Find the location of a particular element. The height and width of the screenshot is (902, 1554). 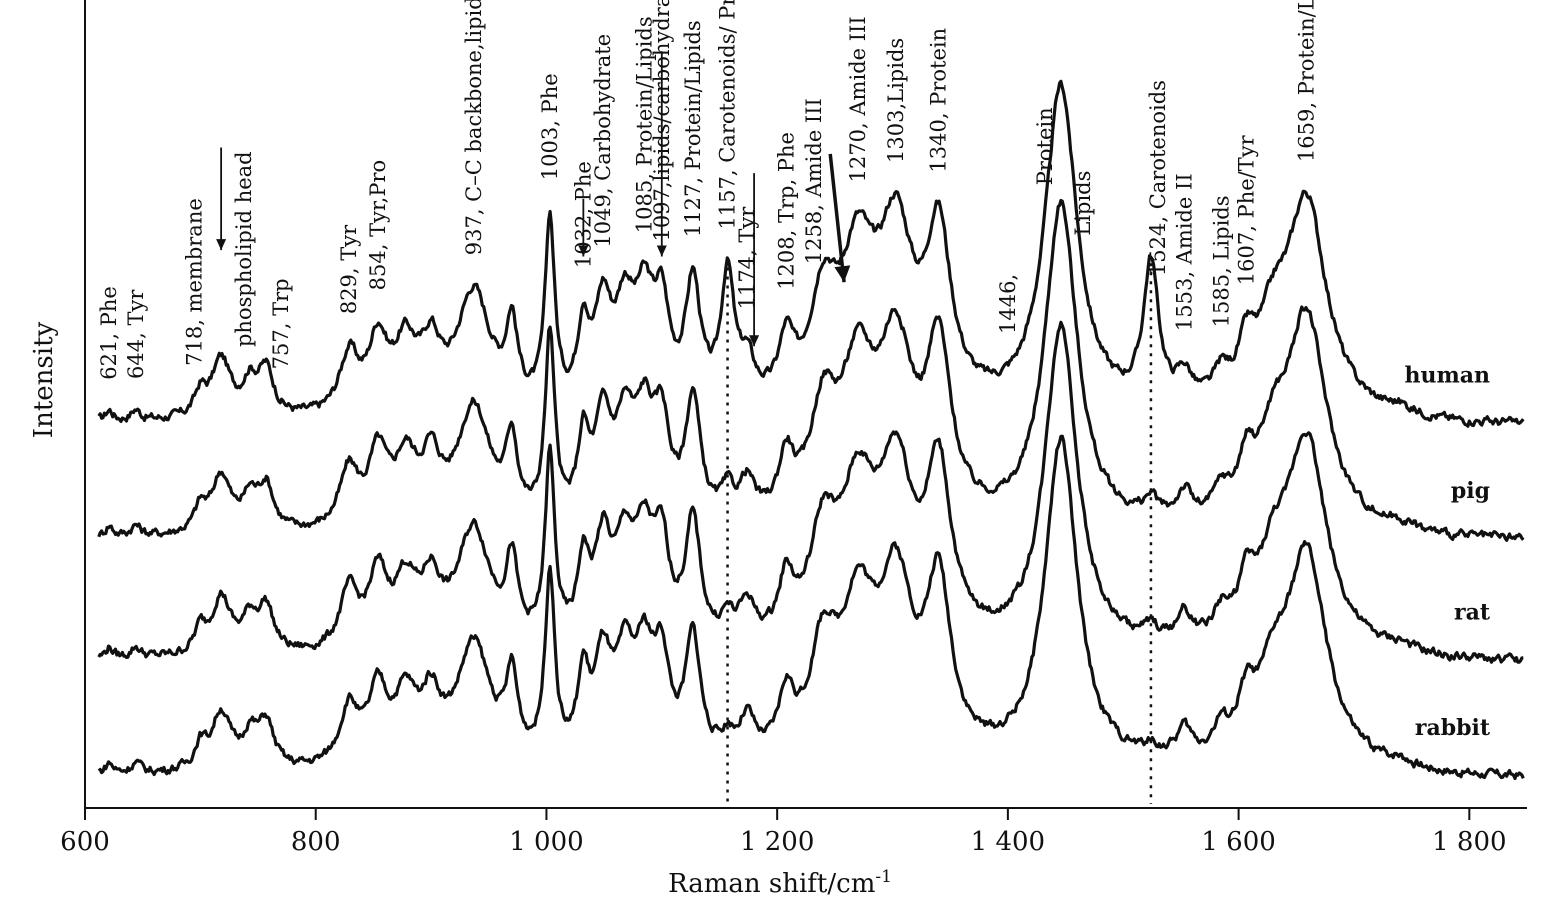

peak-annotation-22: Protein is located at coordinates (1045, 146).